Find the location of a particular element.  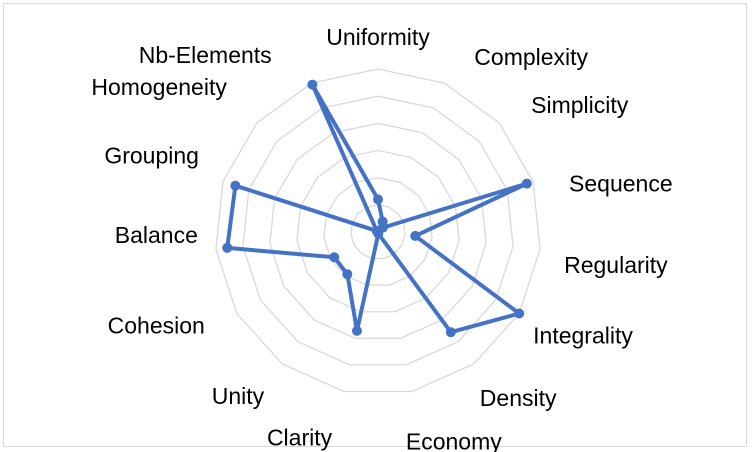

data-point-homogeneity is located at coordinates (376, 230).